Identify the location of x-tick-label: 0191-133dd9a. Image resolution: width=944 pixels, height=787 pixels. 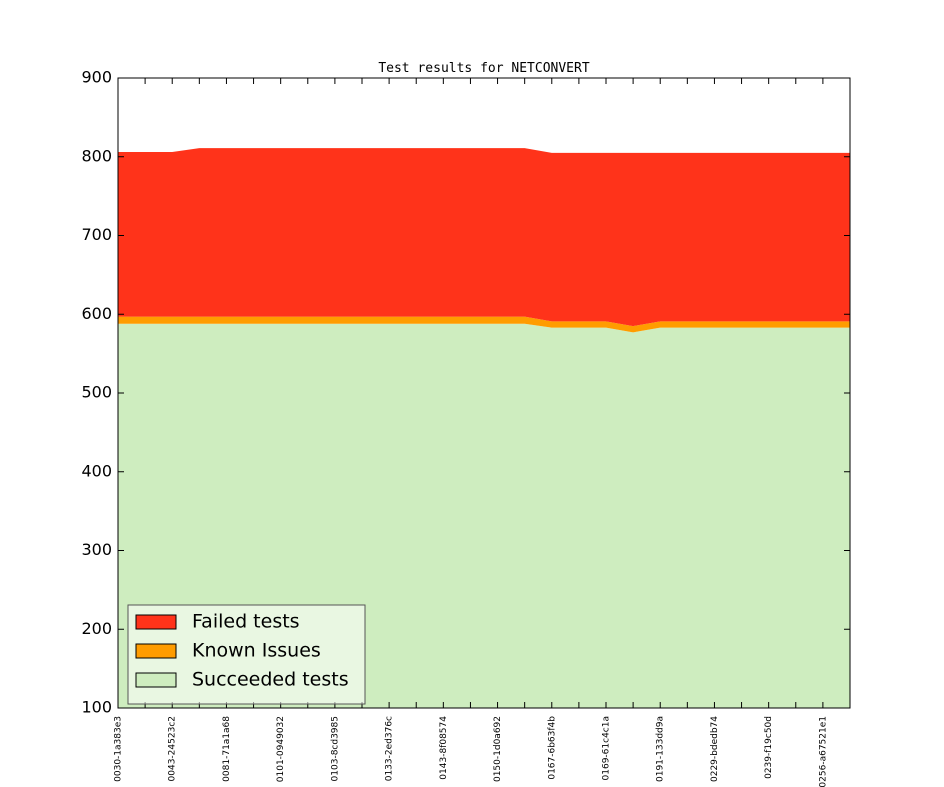
(661, 749).